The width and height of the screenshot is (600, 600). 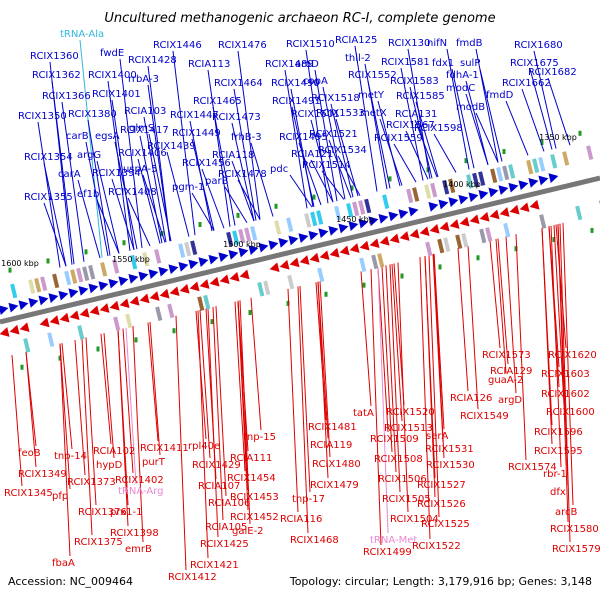 I want to click on forward-gene-label: egsA, so click(x=107, y=136).